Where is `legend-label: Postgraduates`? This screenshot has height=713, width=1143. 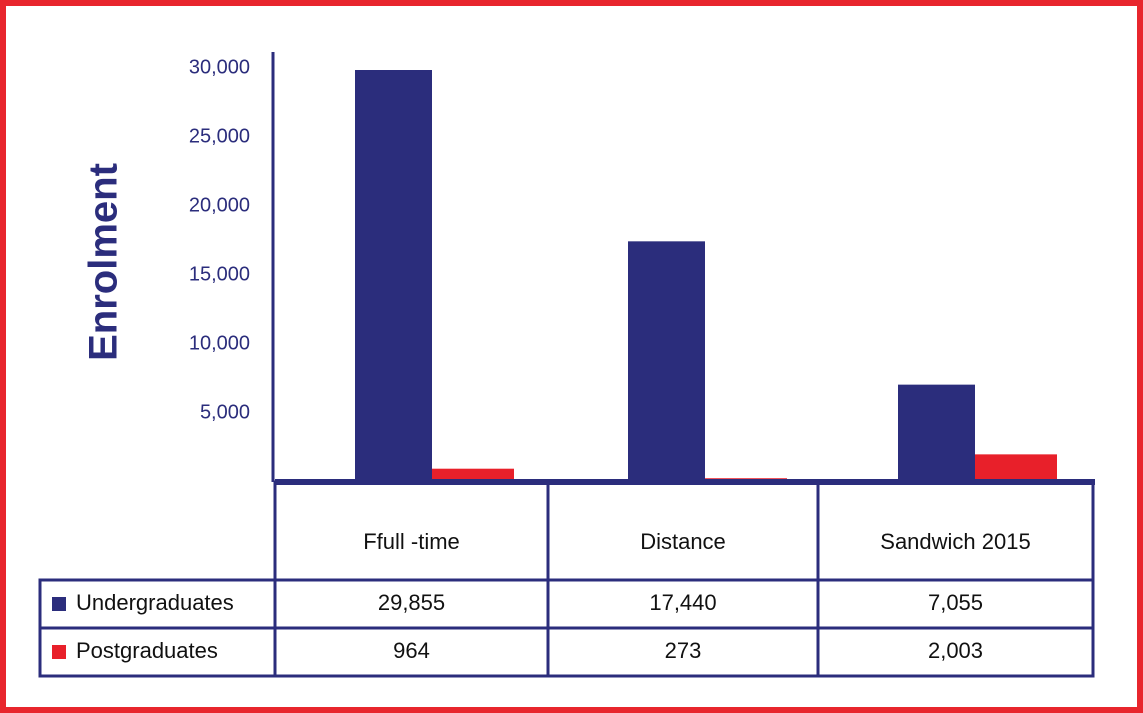 legend-label: Postgraduates is located at coordinates (147, 650).